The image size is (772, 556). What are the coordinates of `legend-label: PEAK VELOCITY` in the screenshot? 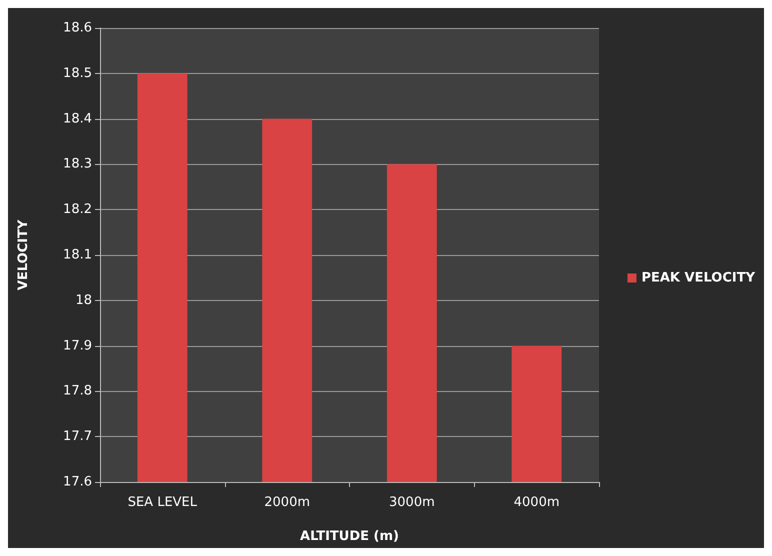 It's located at (698, 278).